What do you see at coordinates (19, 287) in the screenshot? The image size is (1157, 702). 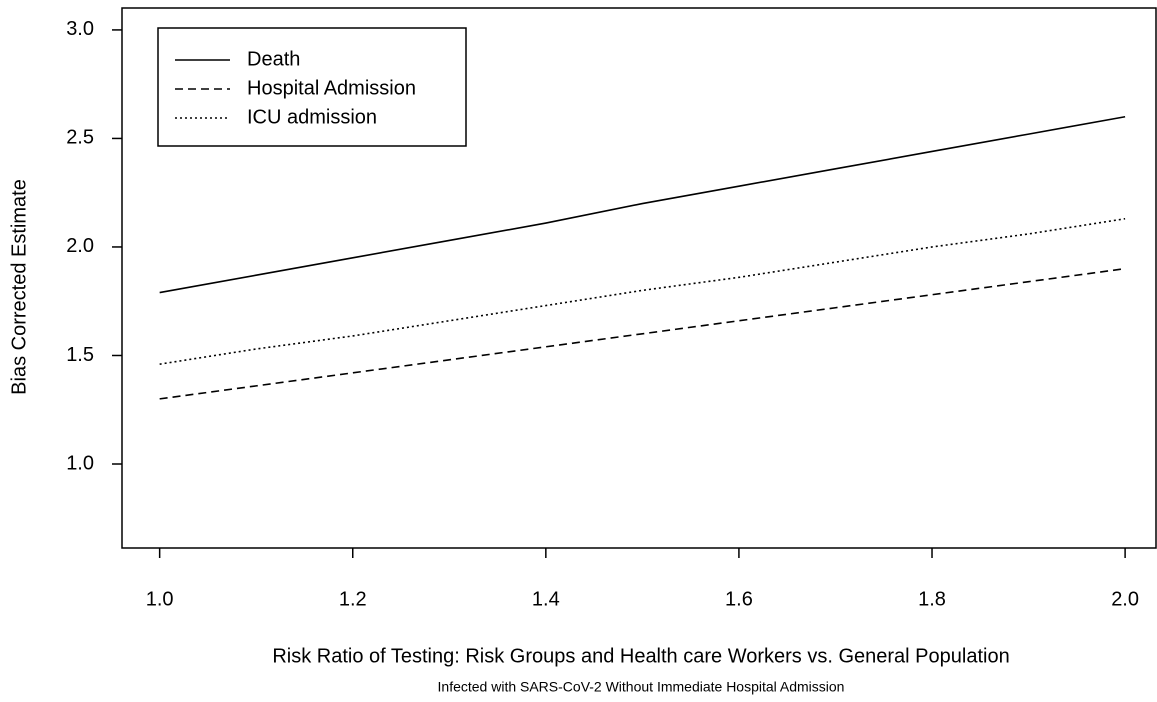 I see `y-axis-title: Bias Corrected Estimate` at bounding box center [19, 287].